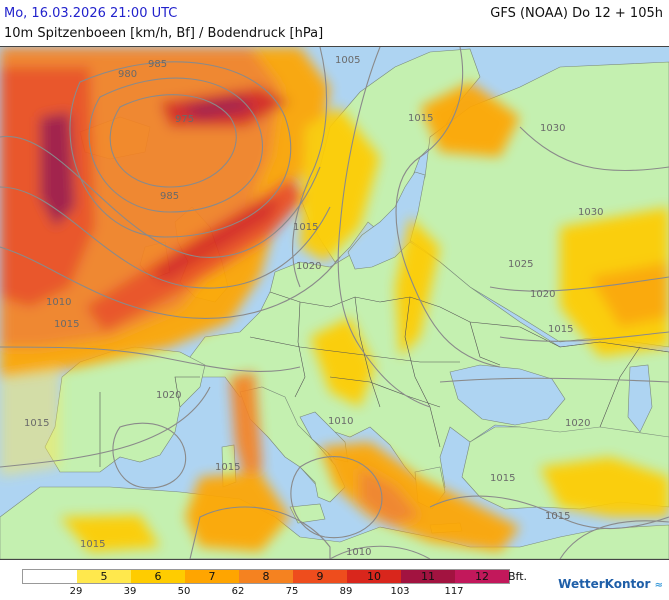  What do you see at coordinates (125, 409) in the screenshot?
I see `land-iberia` at bounding box center [125, 409].